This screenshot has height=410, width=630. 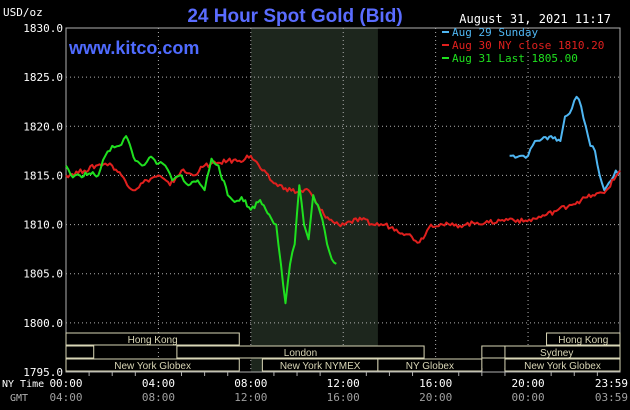 What do you see at coordinates (43, 274) in the screenshot?
I see `y-tick-label: 1805.0` at bounding box center [43, 274].